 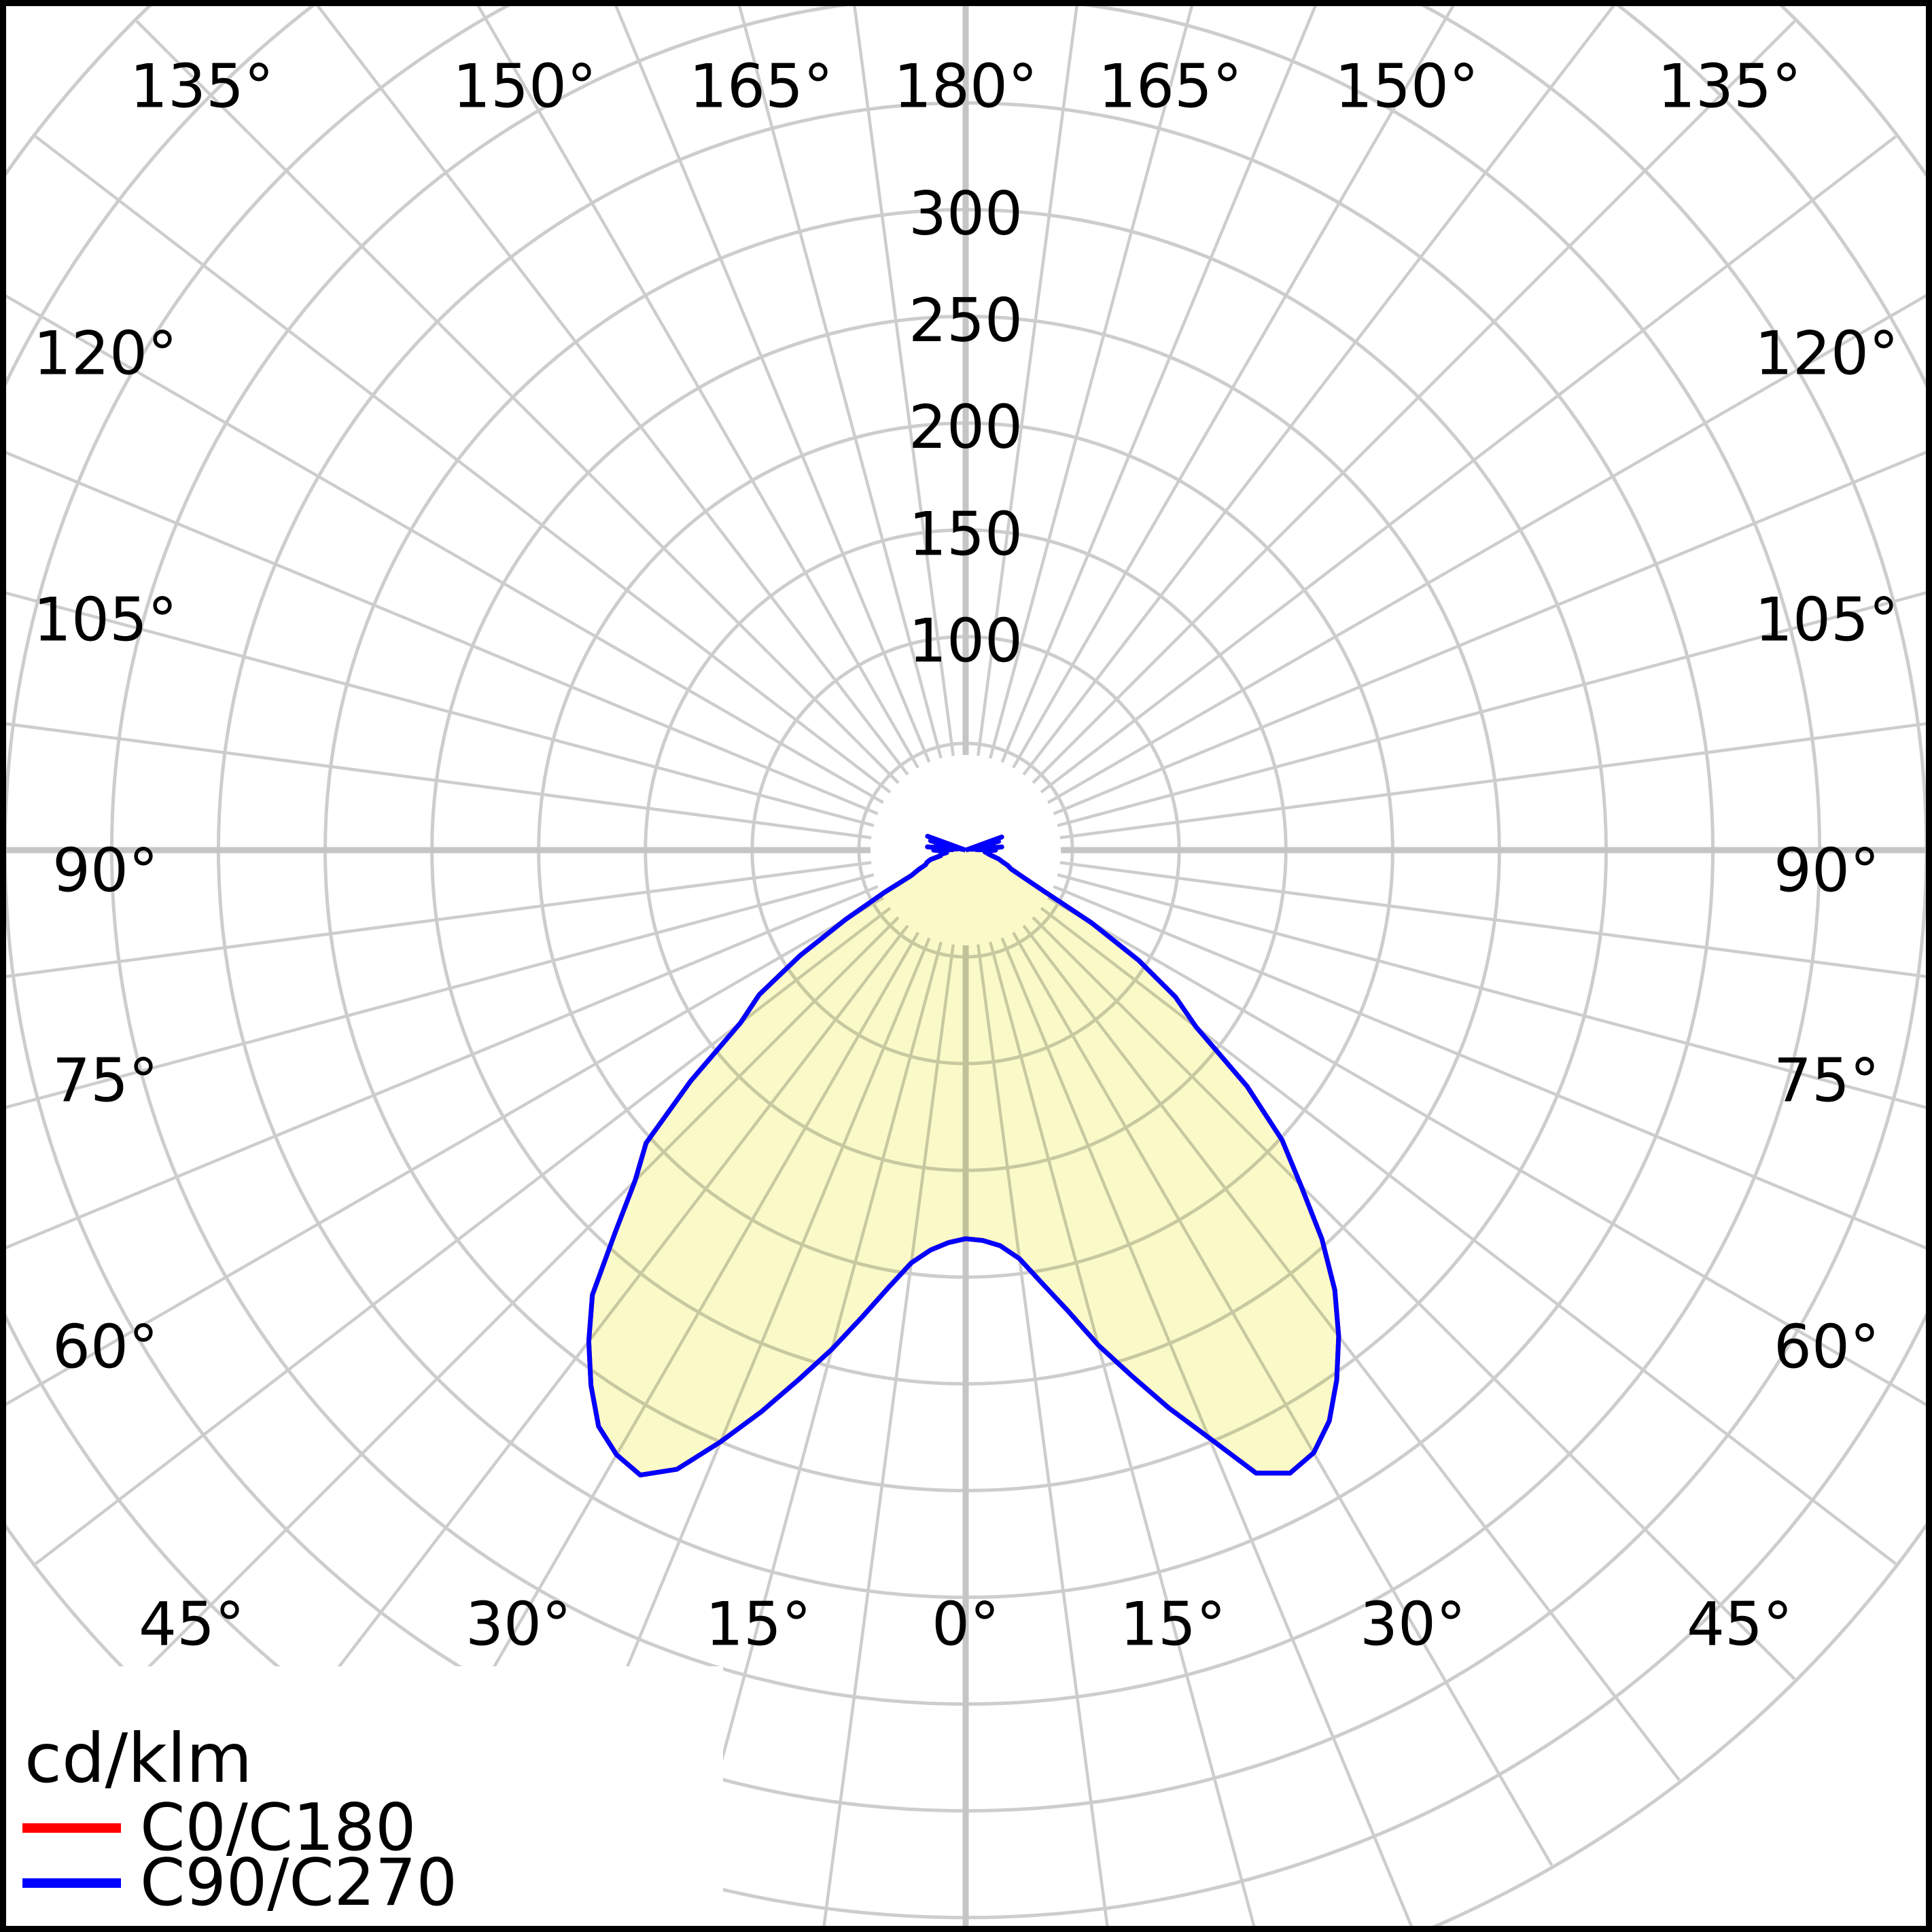 What do you see at coordinates (105, 1081) in the screenshot?
I see `angle-label-75-left: 75°` at bounding box center [105, 1081].